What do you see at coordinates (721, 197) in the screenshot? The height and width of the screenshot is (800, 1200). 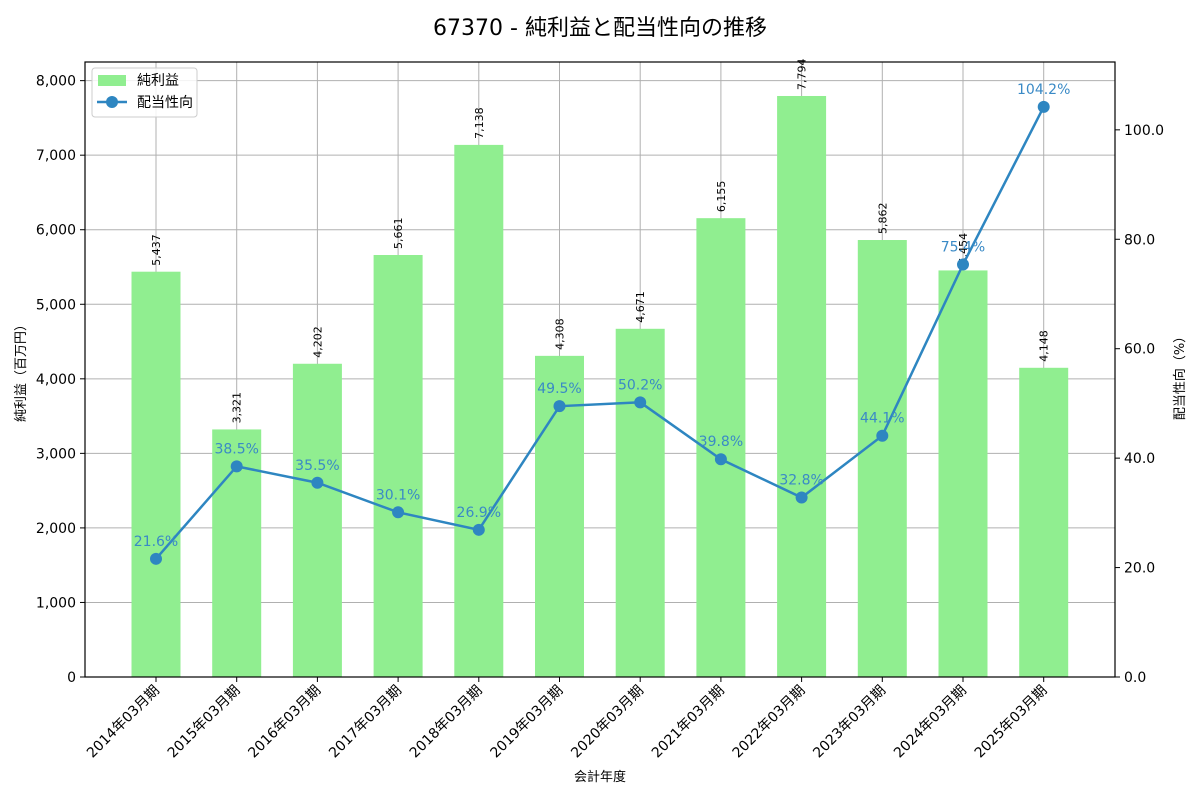 I see `bar-value-label: 6,155` at bounding box center [721, 197].